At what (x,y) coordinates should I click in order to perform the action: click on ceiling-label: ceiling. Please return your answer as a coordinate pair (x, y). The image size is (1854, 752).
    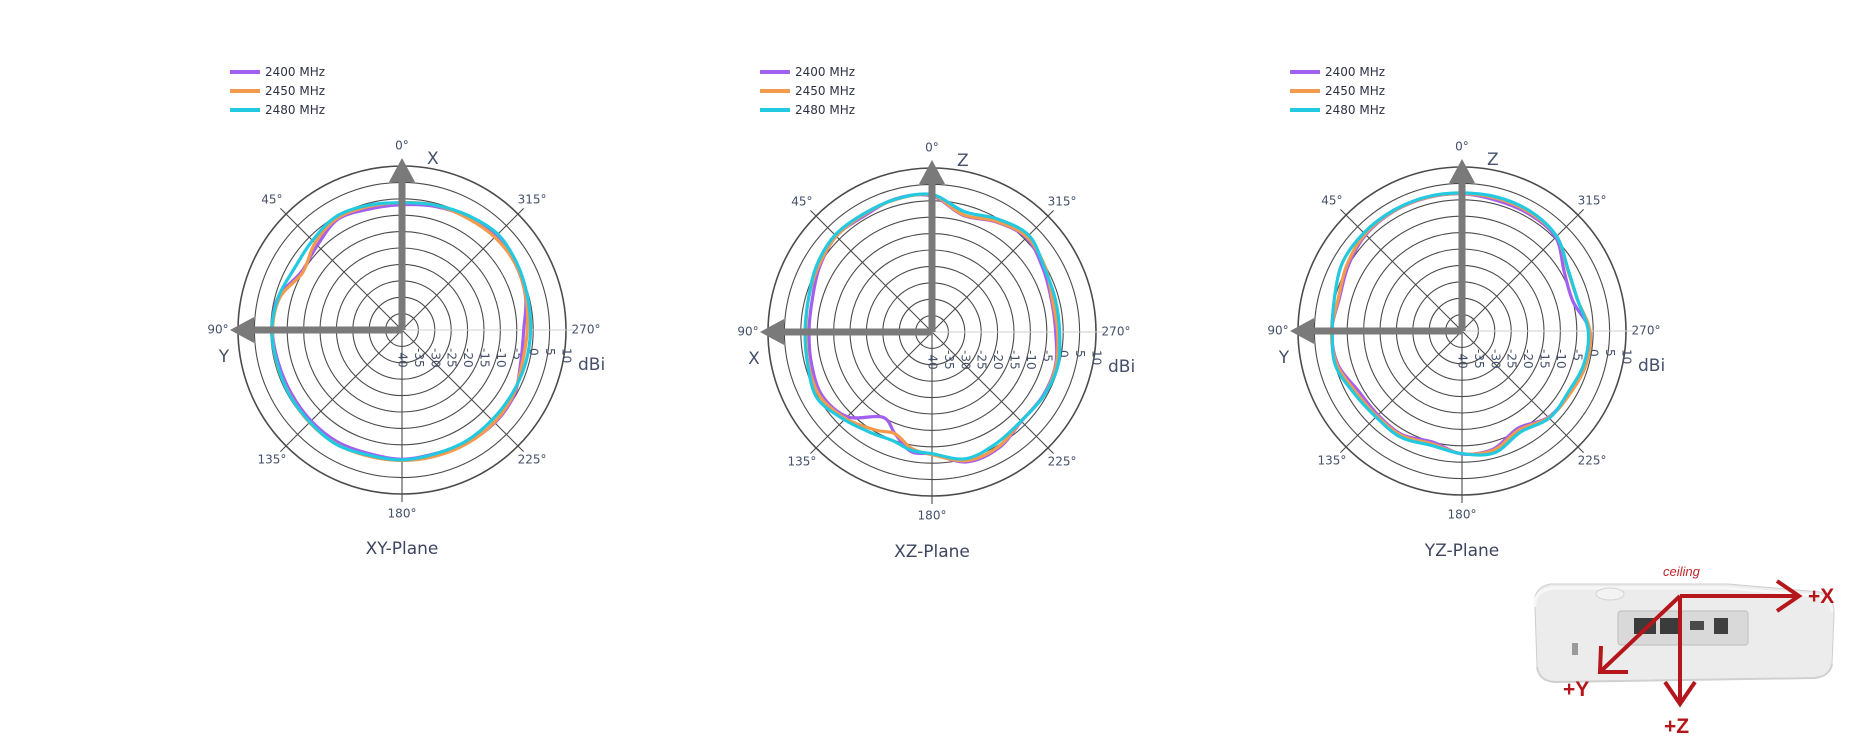
    Looking at the image, I should click on (1682, 571).